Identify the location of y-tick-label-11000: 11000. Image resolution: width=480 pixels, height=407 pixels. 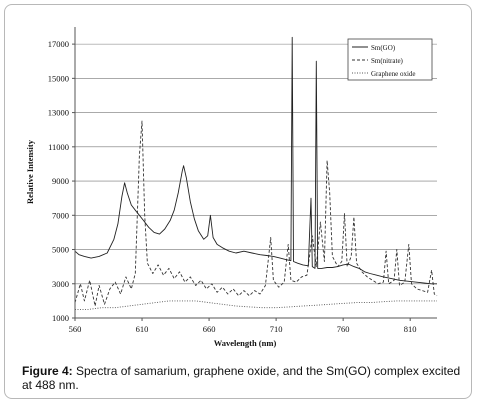
(58, 147).